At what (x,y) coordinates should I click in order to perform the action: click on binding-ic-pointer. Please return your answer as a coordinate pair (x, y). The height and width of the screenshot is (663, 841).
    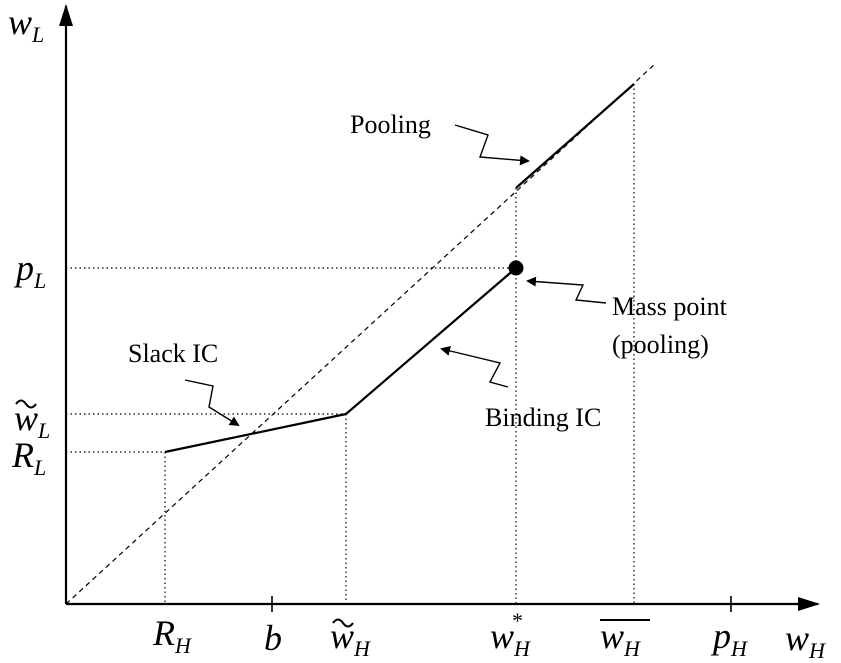
    Looking at the image, I should click on (474, 367).